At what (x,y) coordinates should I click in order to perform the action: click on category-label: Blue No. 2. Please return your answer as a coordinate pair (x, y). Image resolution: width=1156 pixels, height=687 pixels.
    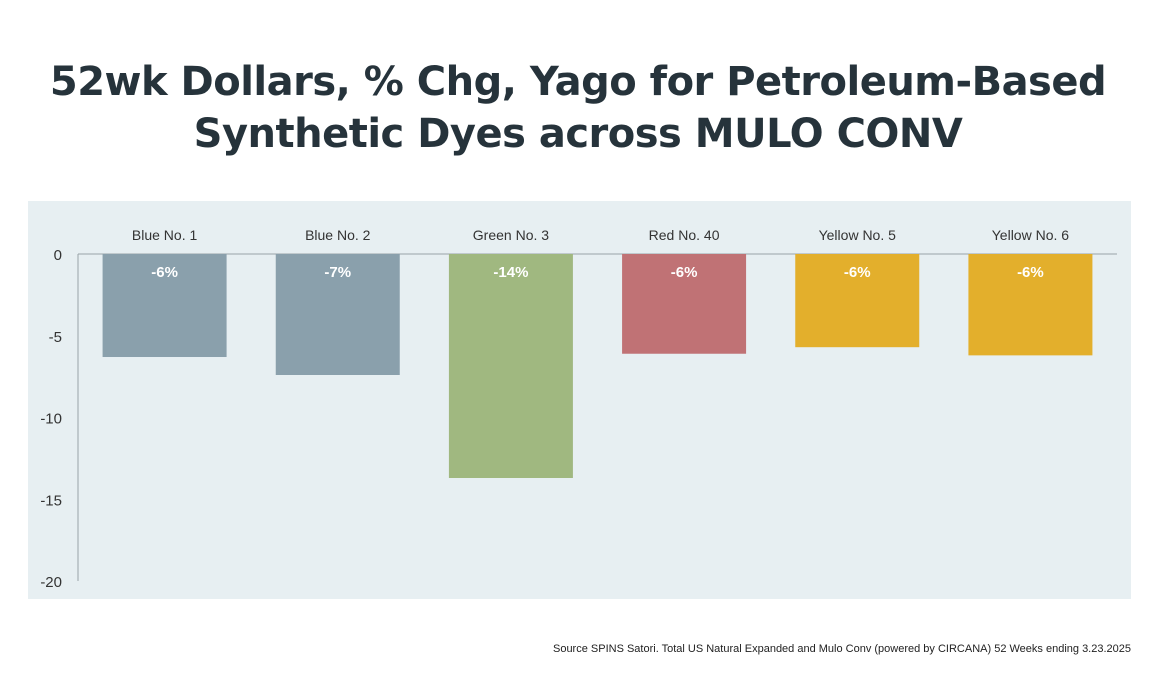
    Looking at the image, I should click on (338, 235).